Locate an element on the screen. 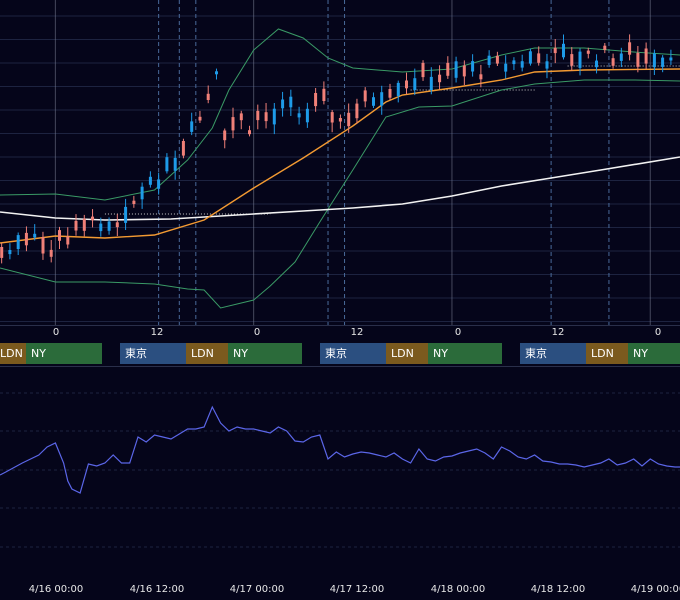  date-tick-label: 4/16 00:00 is located at coordinates (56, 589).